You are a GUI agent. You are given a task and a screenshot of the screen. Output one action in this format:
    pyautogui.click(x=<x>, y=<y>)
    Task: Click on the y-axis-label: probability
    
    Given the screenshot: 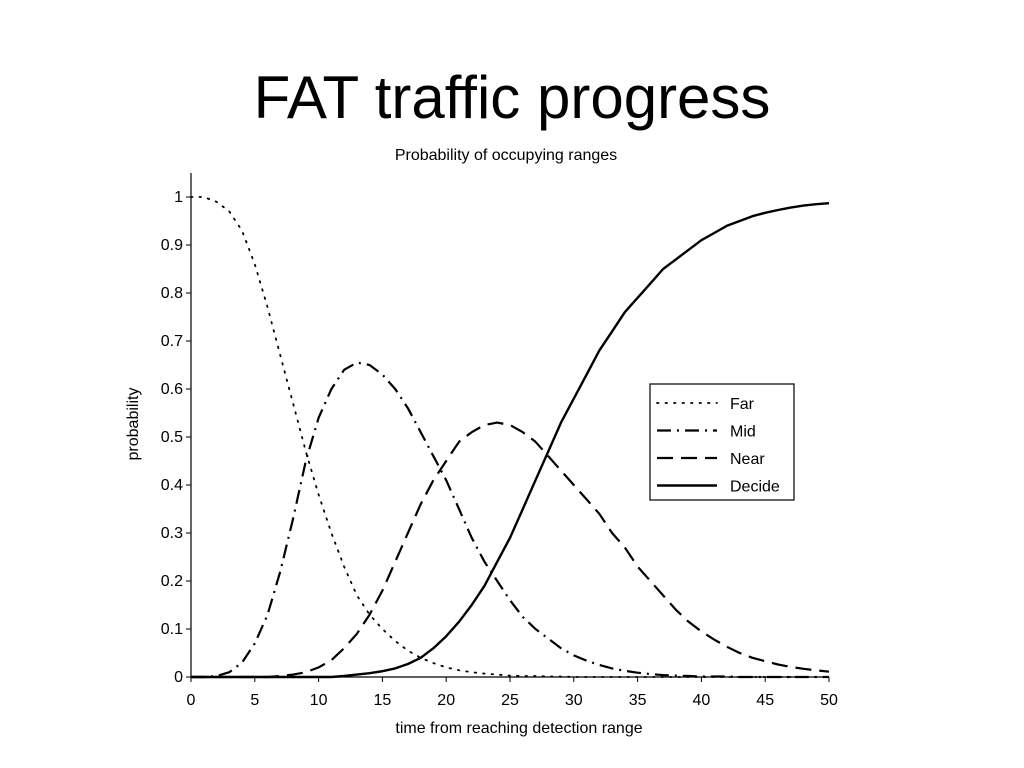 What is the action you would take?
    pyautogui.click(x=133, y=424)
    